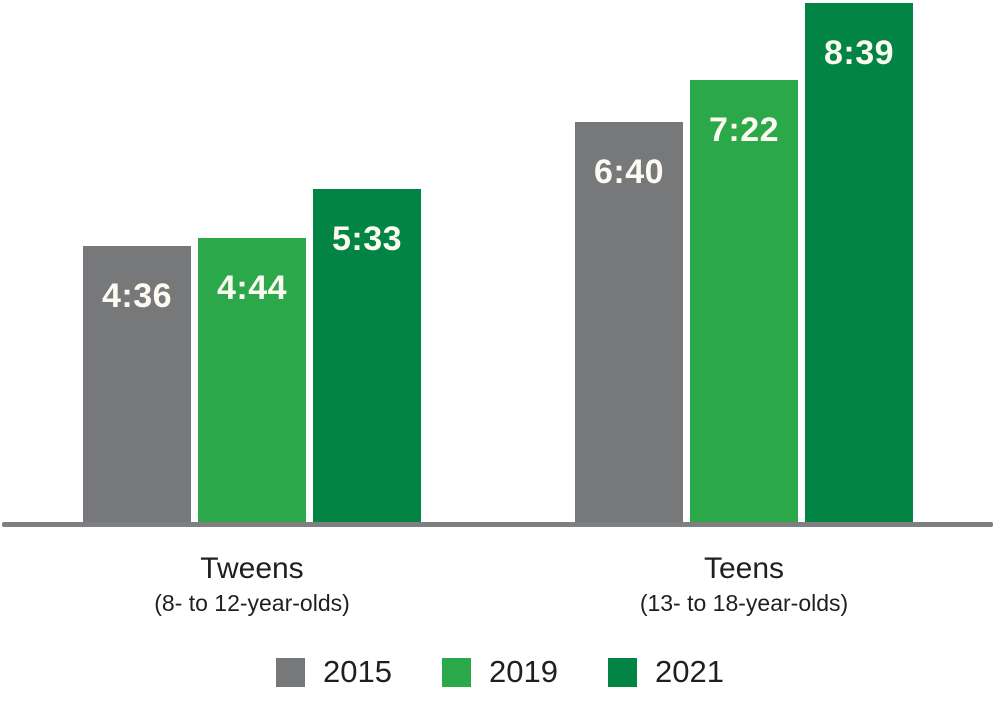 Image resolution: width=1000 pixels, height=705 pixels. What do you see at coordinates (358, 671) in the screenshot?
I see `legend-label-2015: 2015` at bounding box center [358, 671].